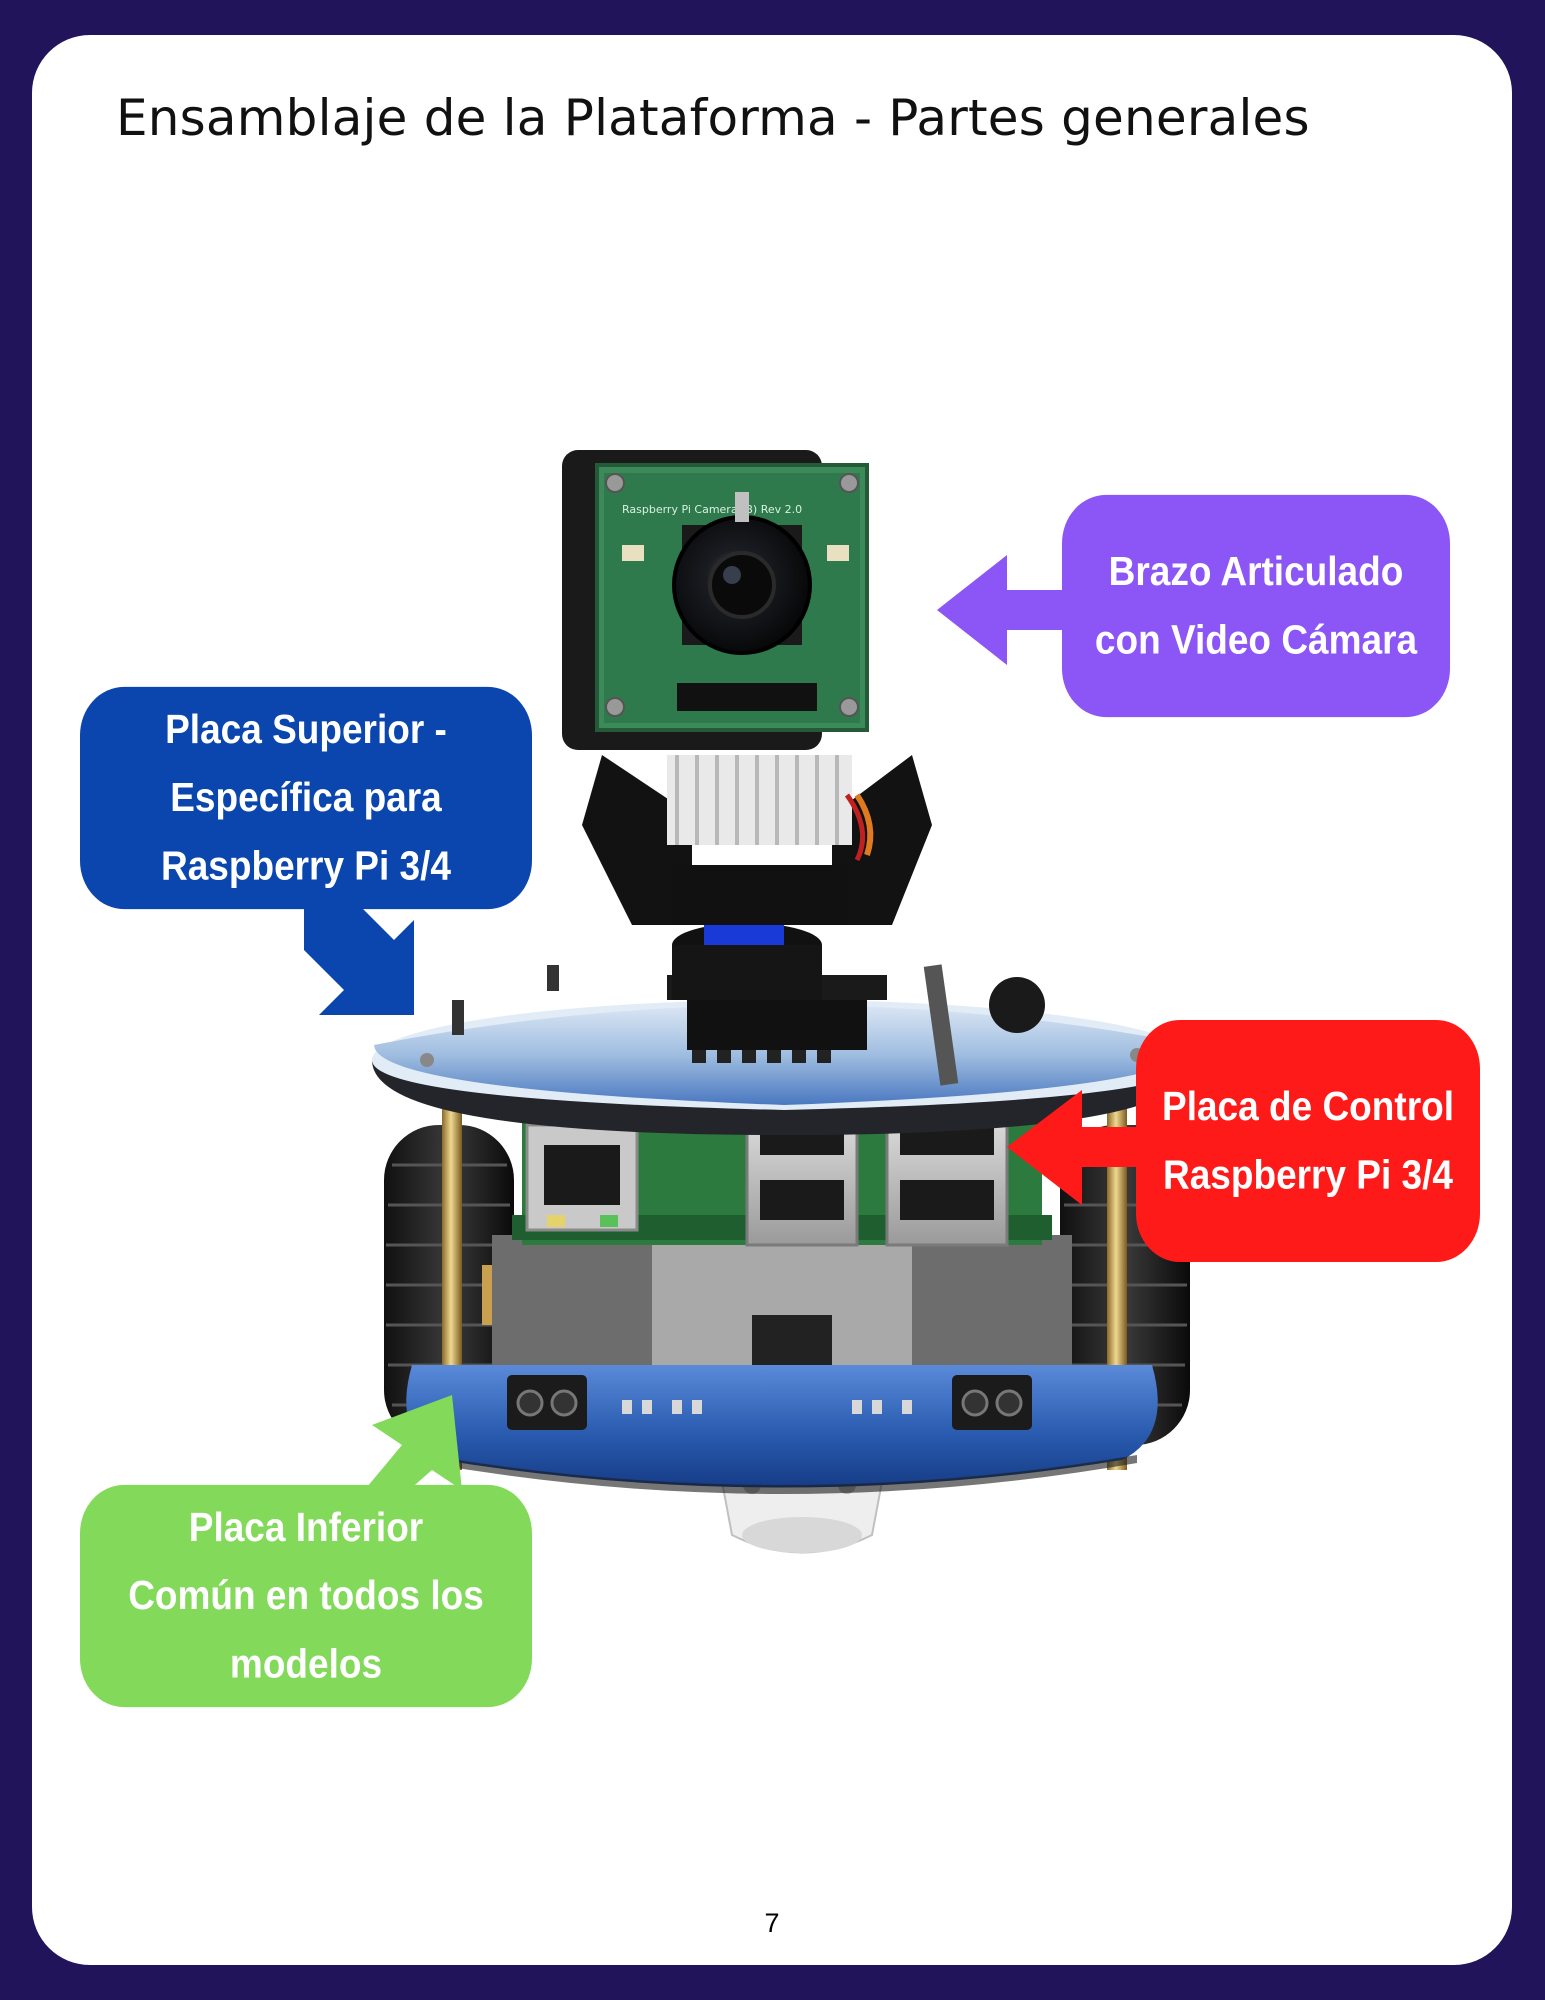 The image size is (1545, 2000). Describe the element at coordinates (306, 866) in the screenshot. I see `callout-upper-line3: Raspberry Pi 3/4` at that location.